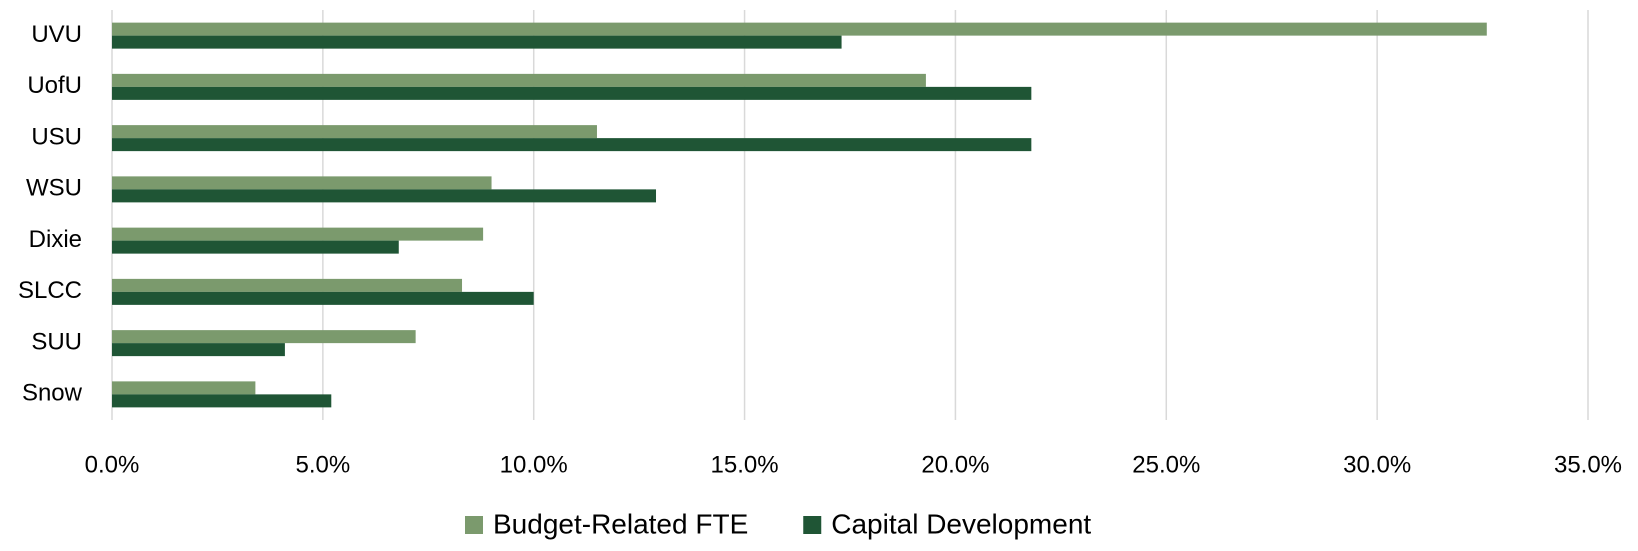 The width and height of the screenshot is (1638, 551). What do you see at coordinates (1588, 464) in the screenshot?
I see `x-tick-label: 35.0%` at bounding box center [1588, 464].